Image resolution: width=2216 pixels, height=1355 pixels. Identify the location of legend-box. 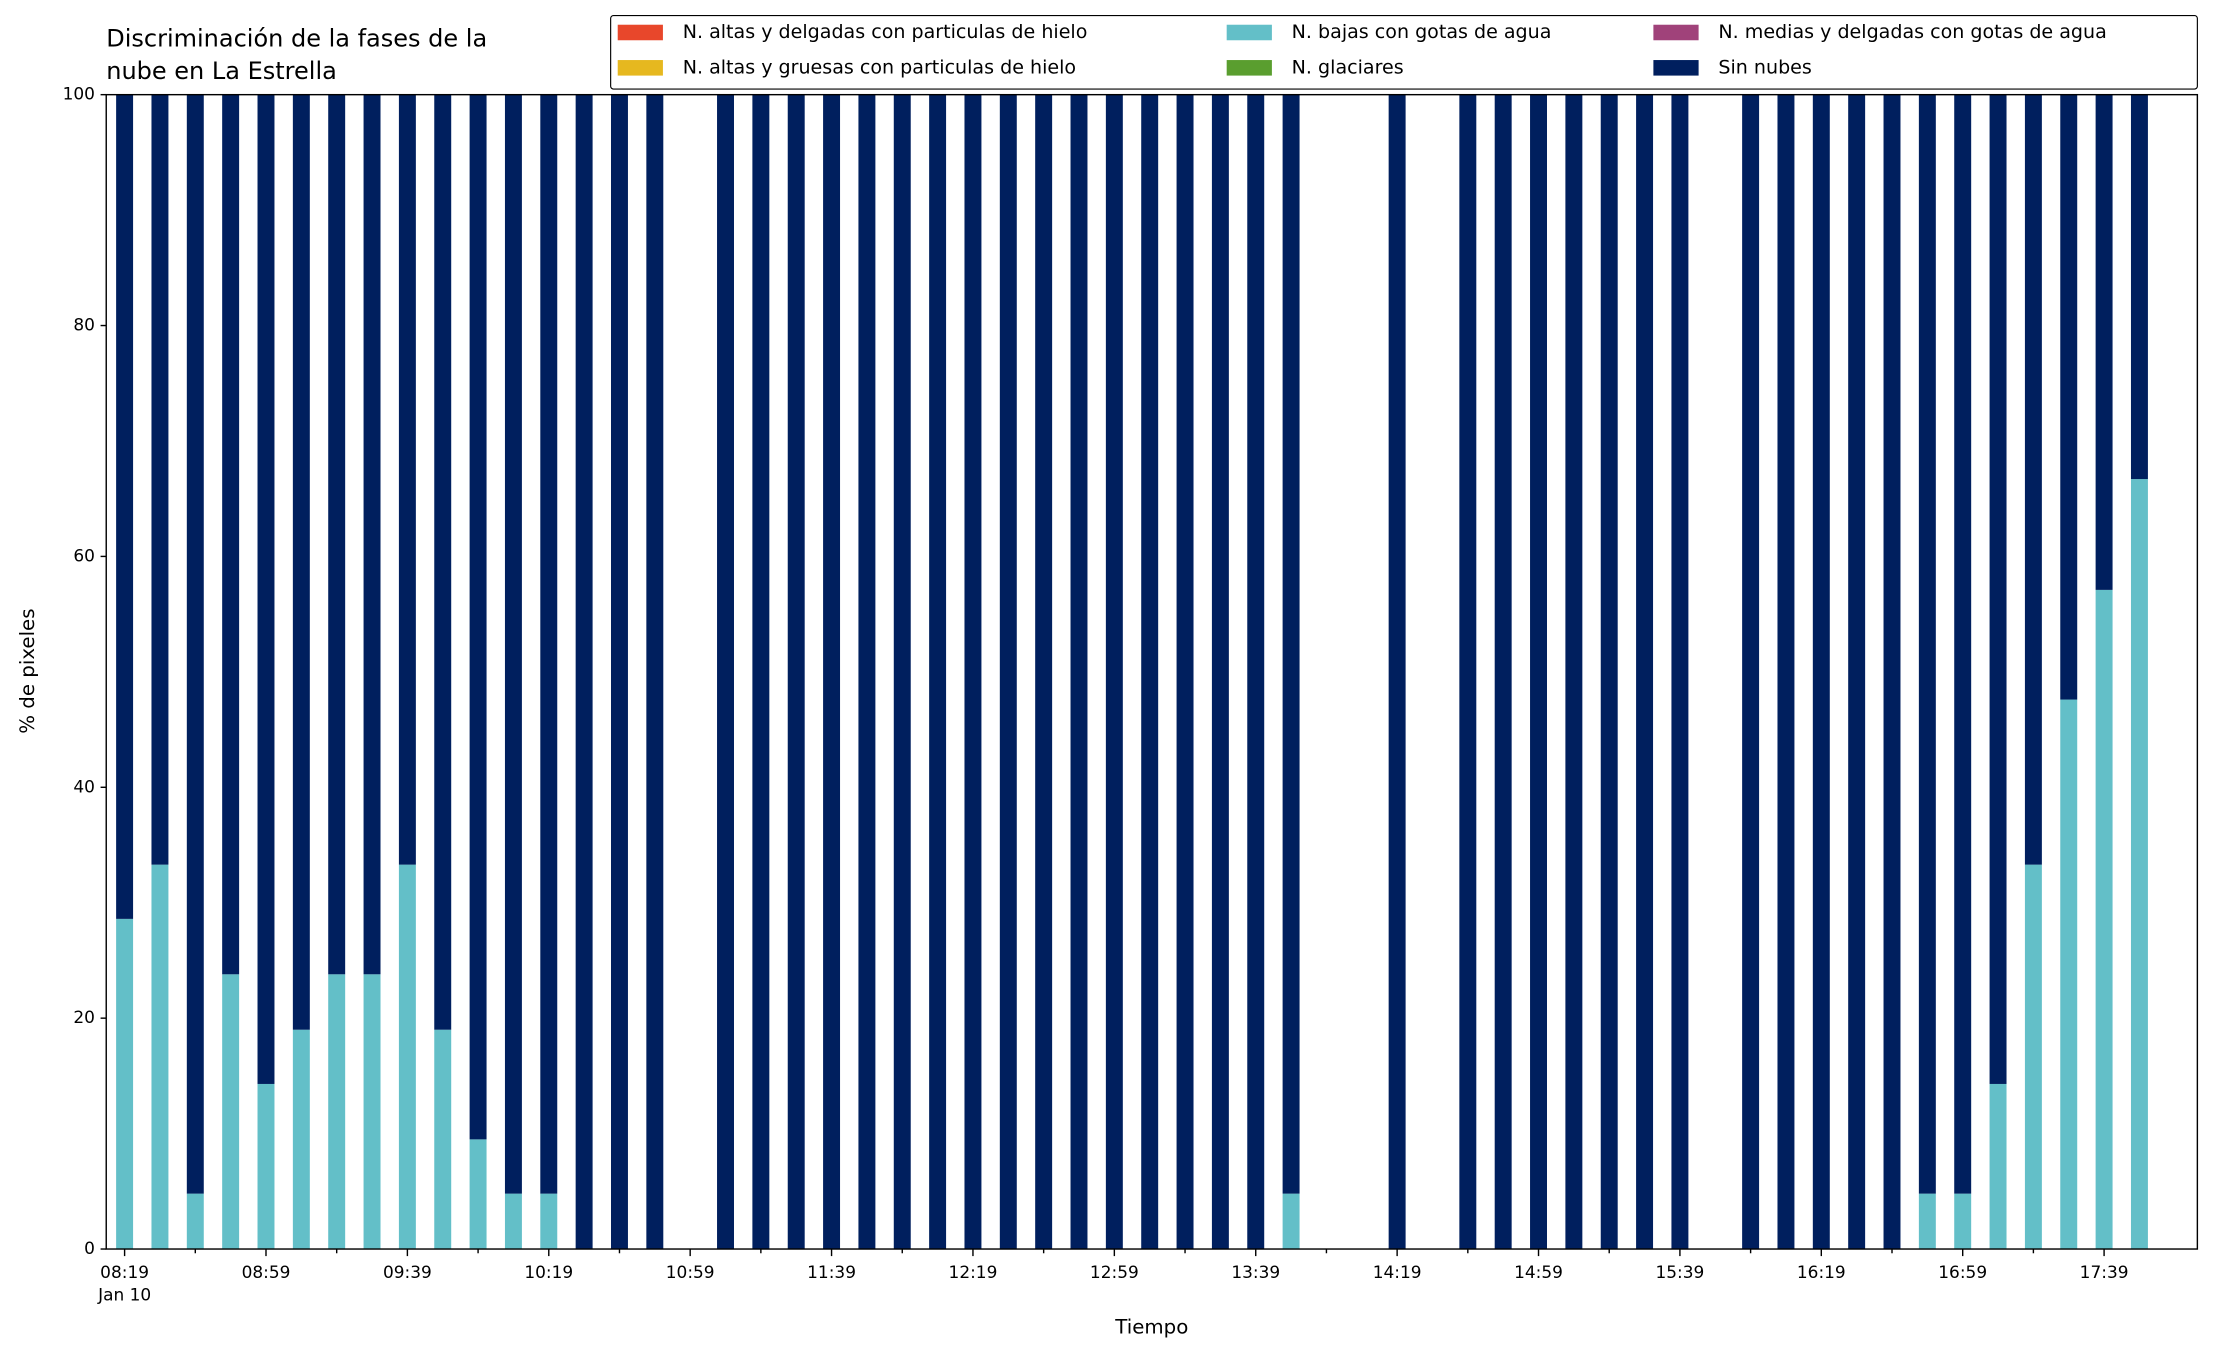
(1404, 52).